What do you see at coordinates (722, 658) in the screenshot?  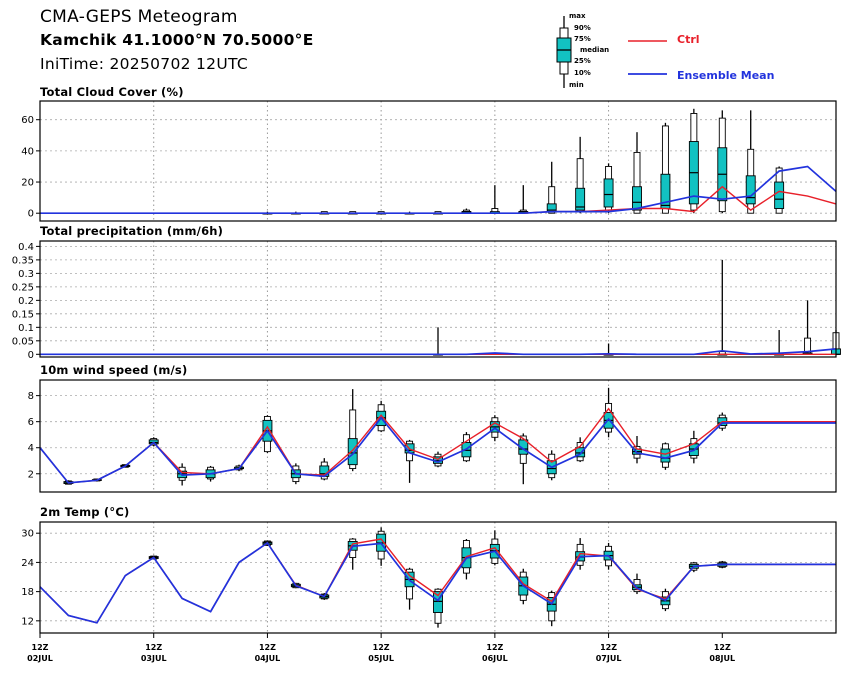 I see `xtick-date-label: 08JUL` at bounding box center [722, 658].